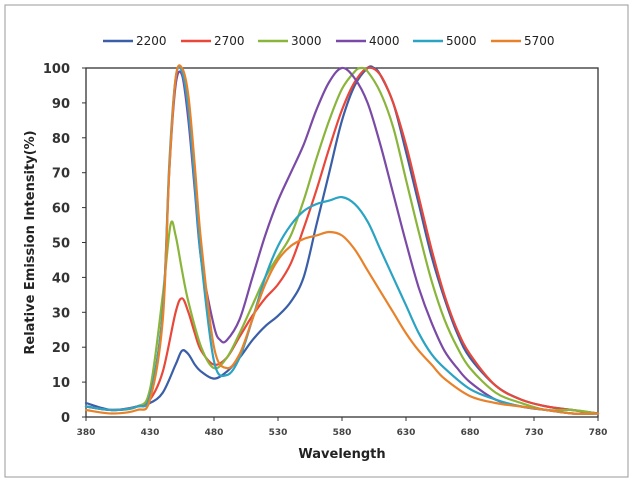 This screenshot has width=633, height=482. What do you see at coordinates (598, 433) in the screenshot?
I see `x-tick-label: 780` at bounding box center [598, 433].